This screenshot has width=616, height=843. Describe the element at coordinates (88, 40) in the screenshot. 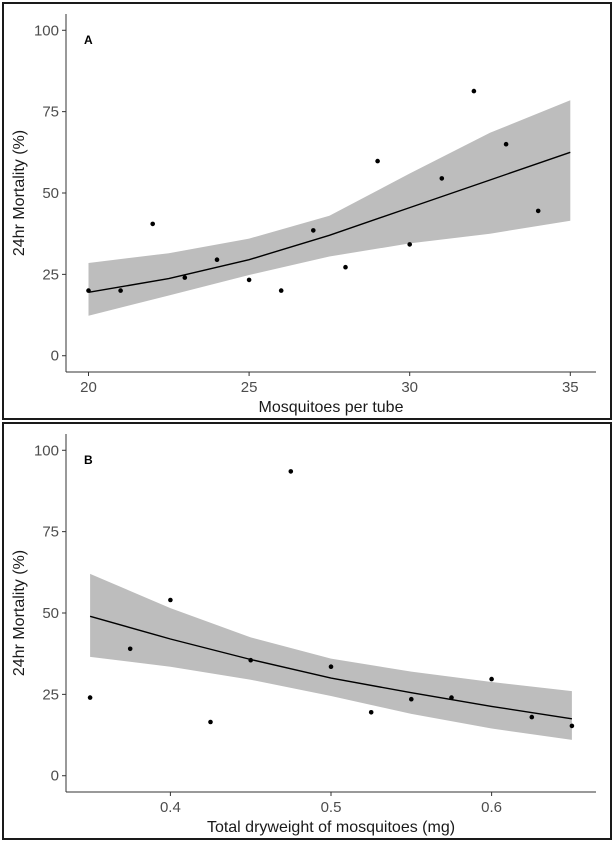

I see `panel-label: A` at that location.